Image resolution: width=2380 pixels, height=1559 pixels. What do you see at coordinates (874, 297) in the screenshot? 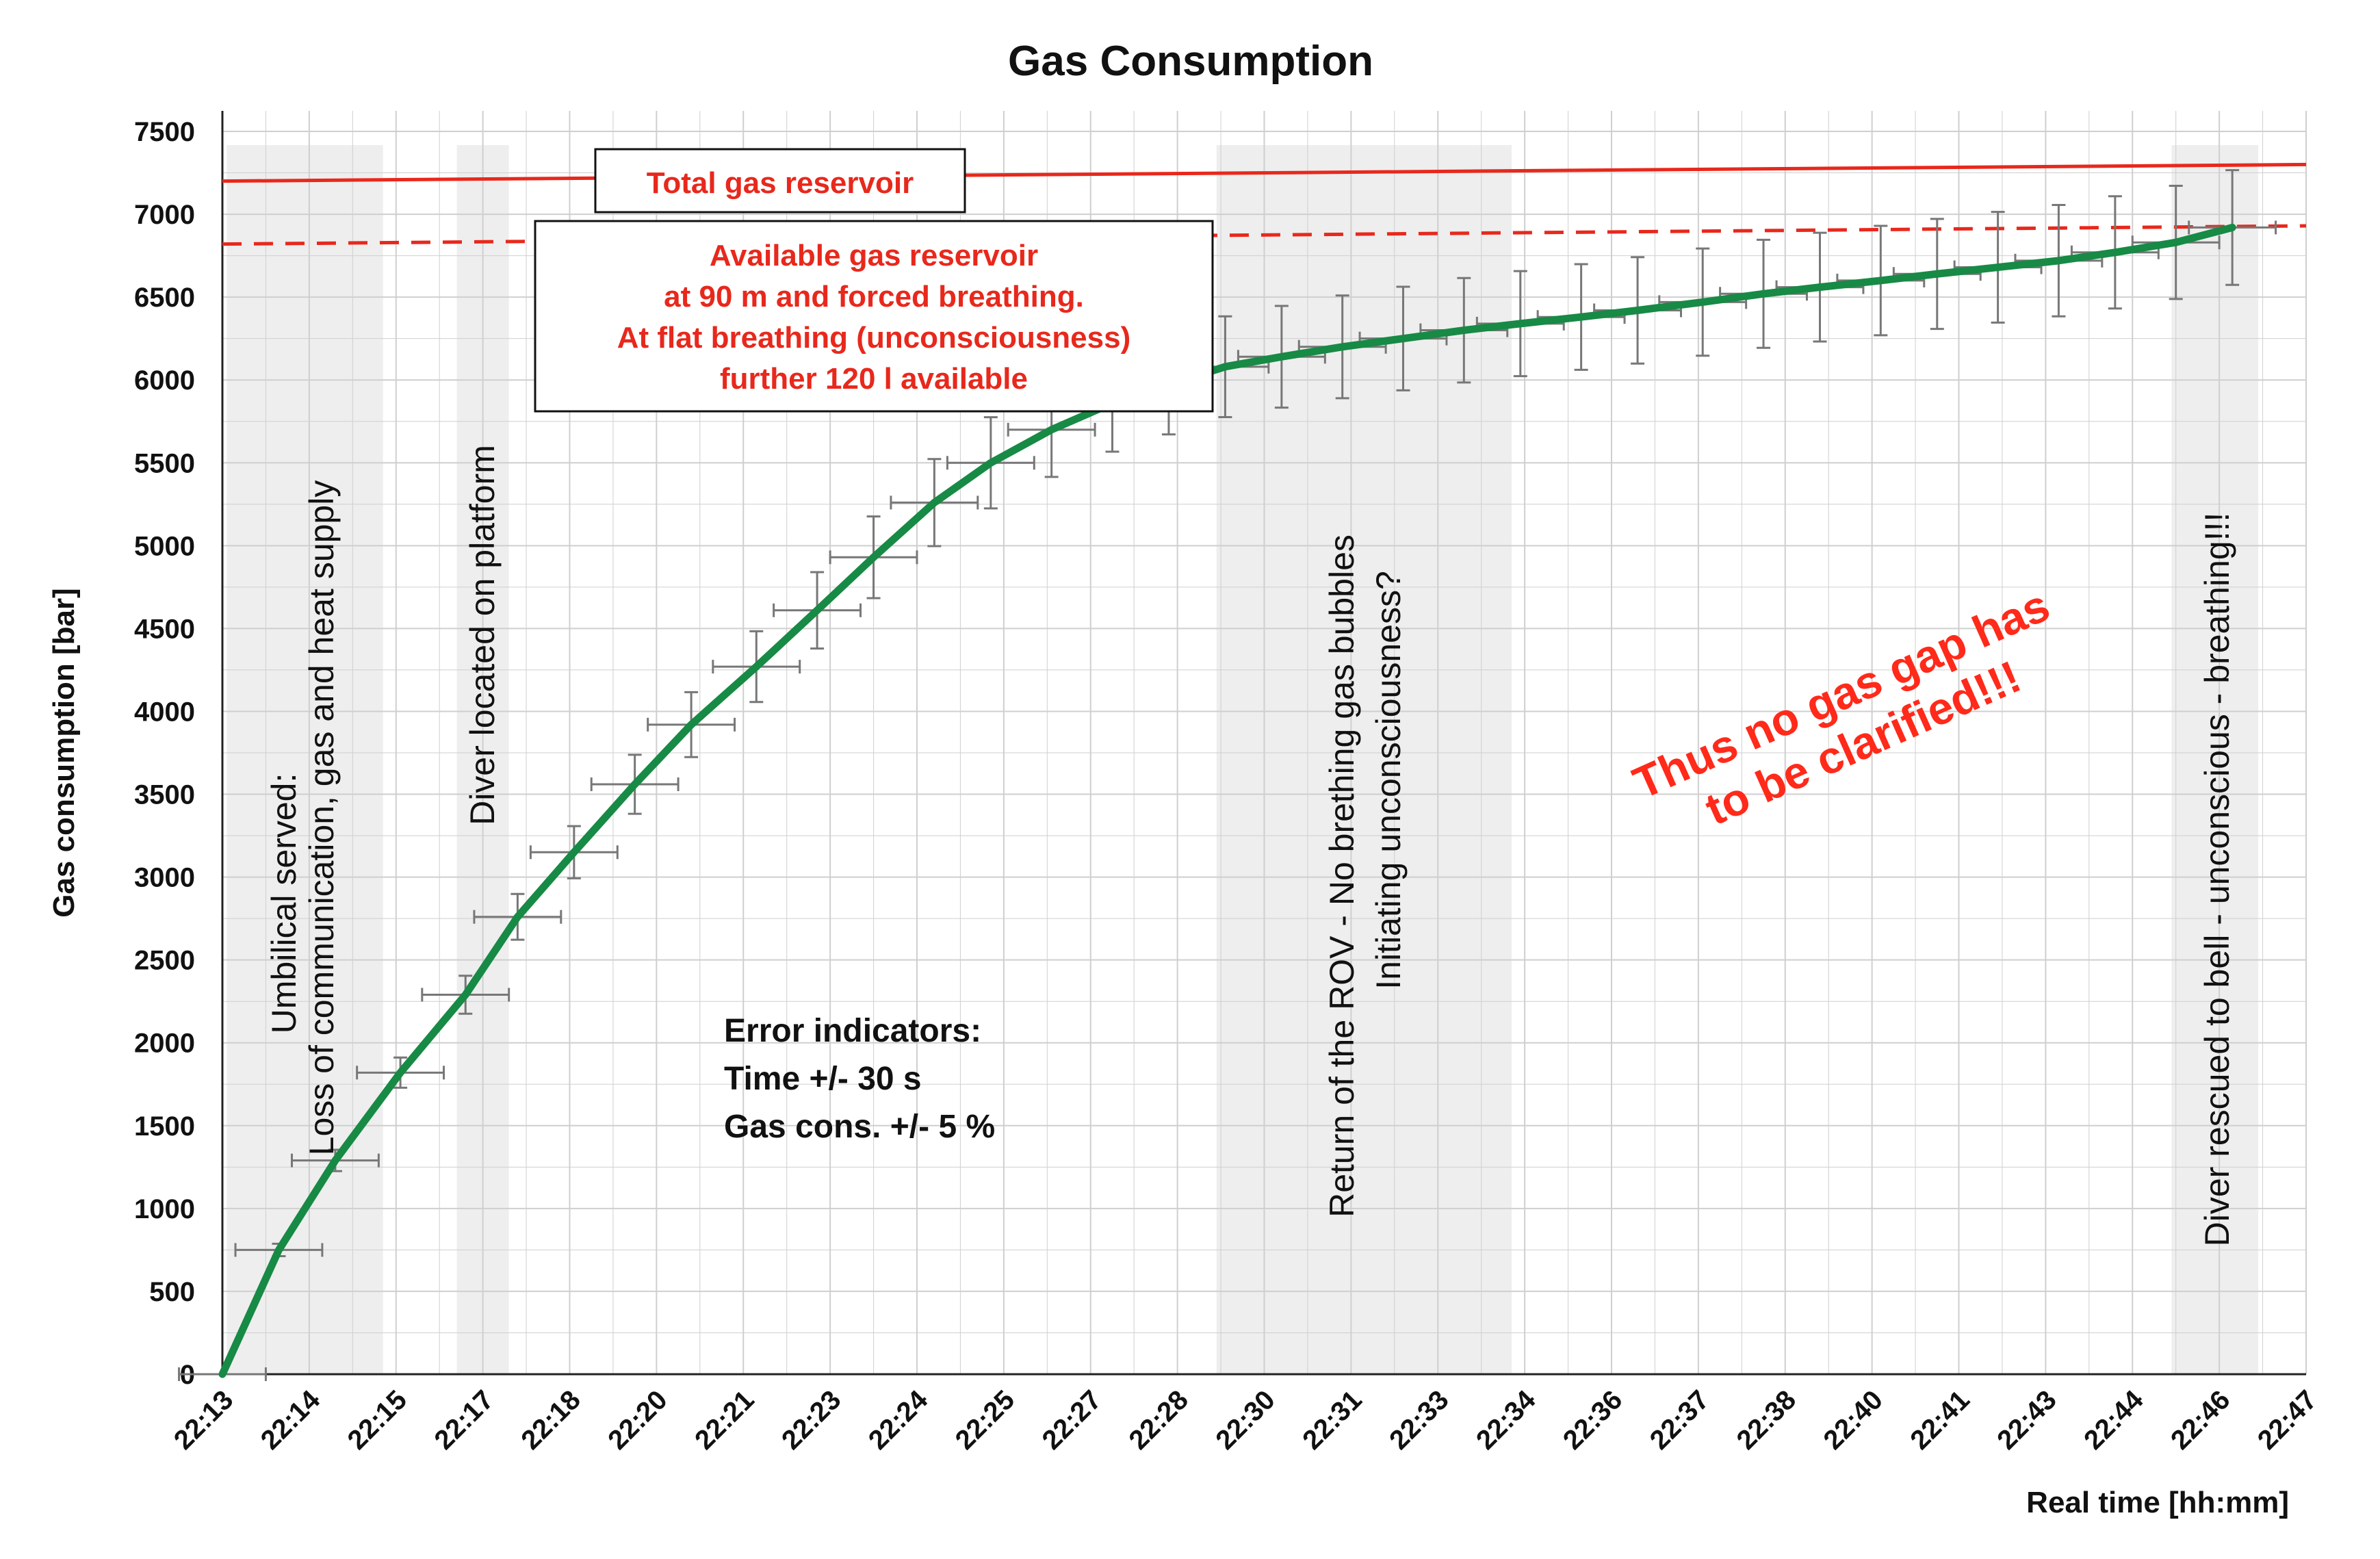
I see `available-reservoir-line-2: at 90 m and forced breathing.` at bounding box center [874, 297].